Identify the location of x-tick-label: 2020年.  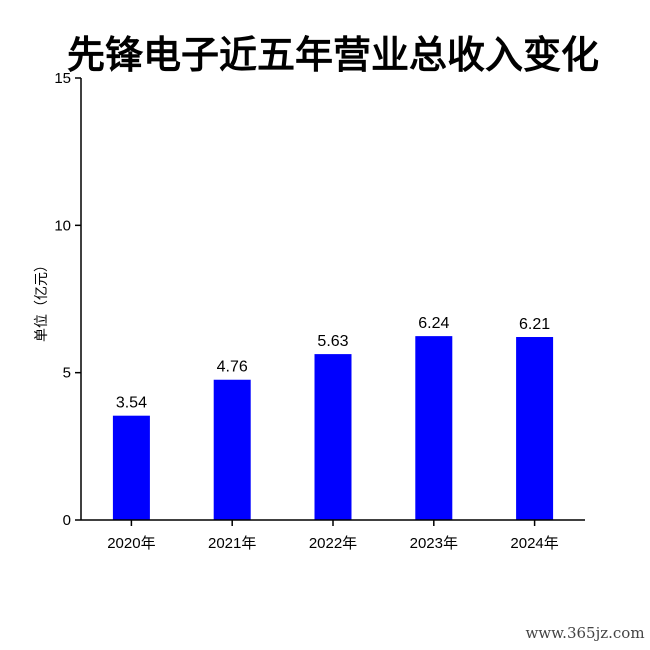
(131, 543).